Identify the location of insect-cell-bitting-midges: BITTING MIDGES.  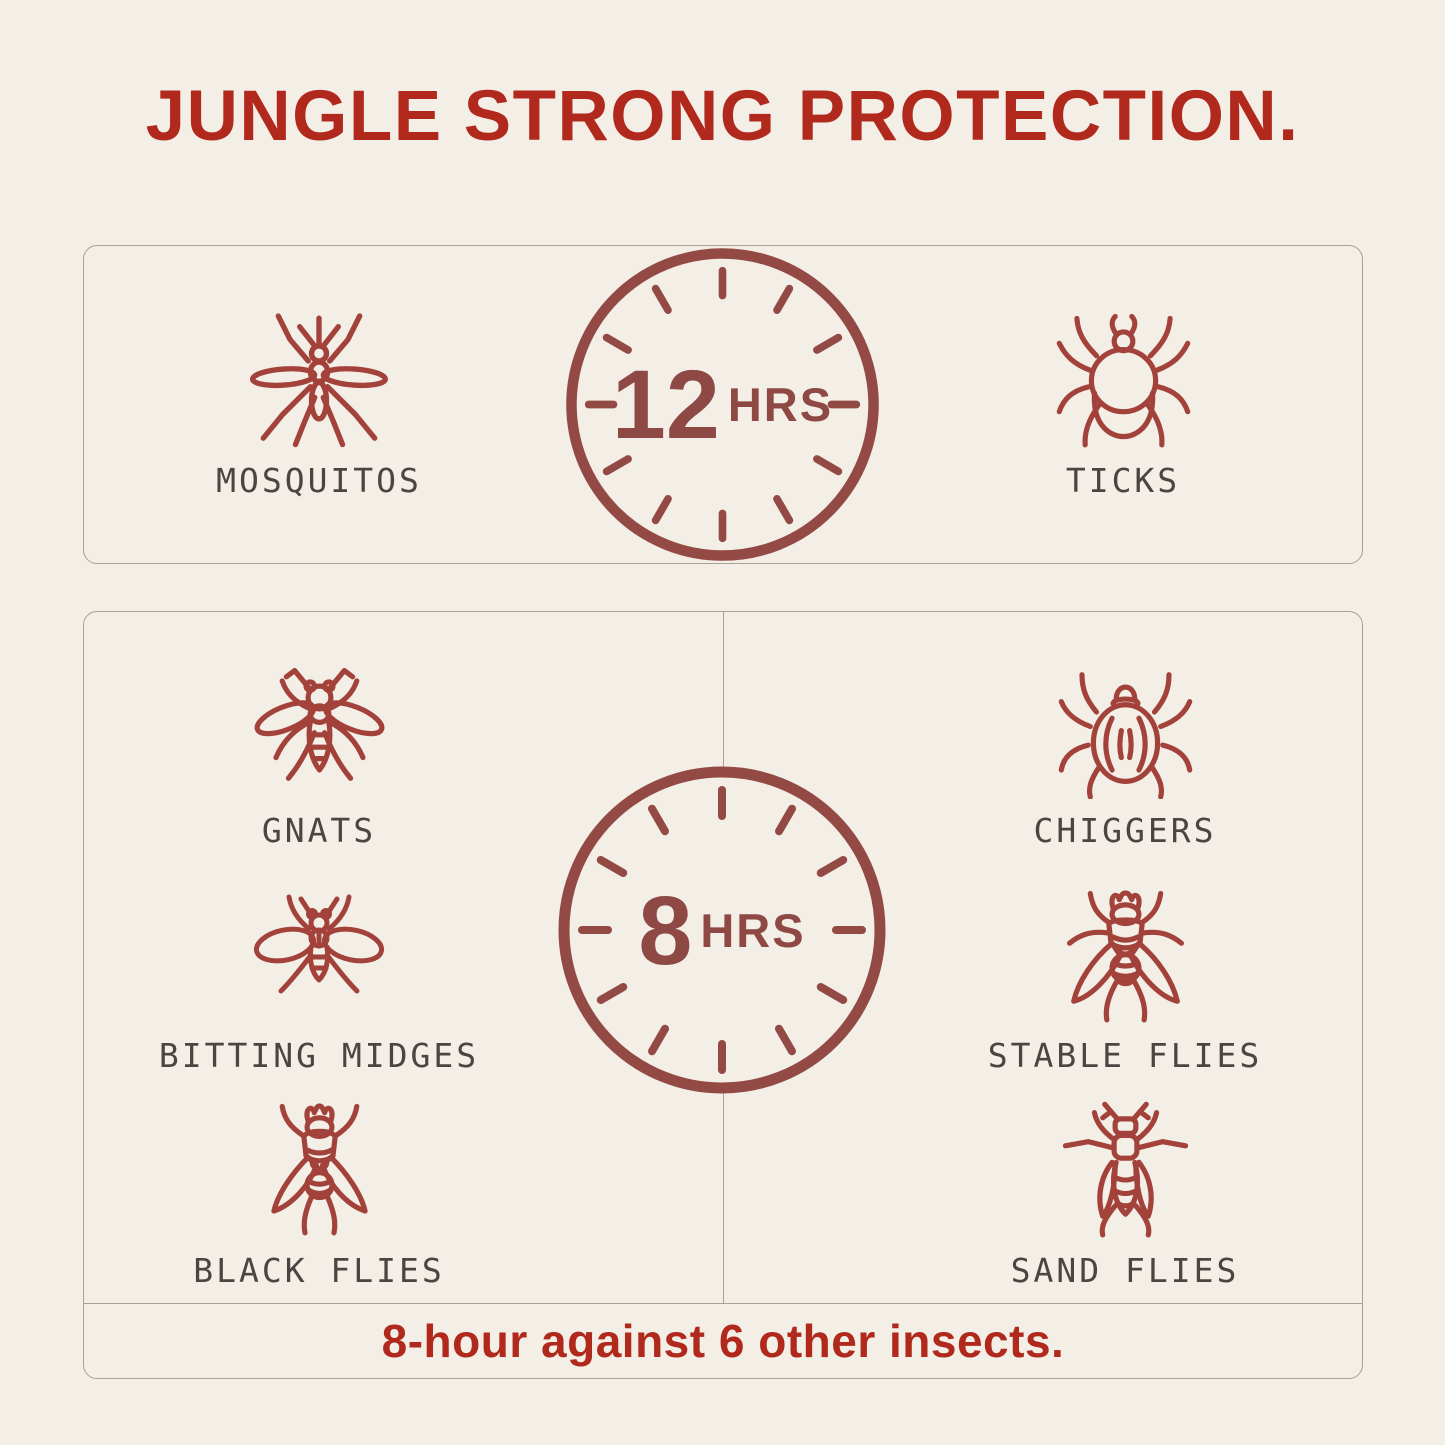
(319, 975).